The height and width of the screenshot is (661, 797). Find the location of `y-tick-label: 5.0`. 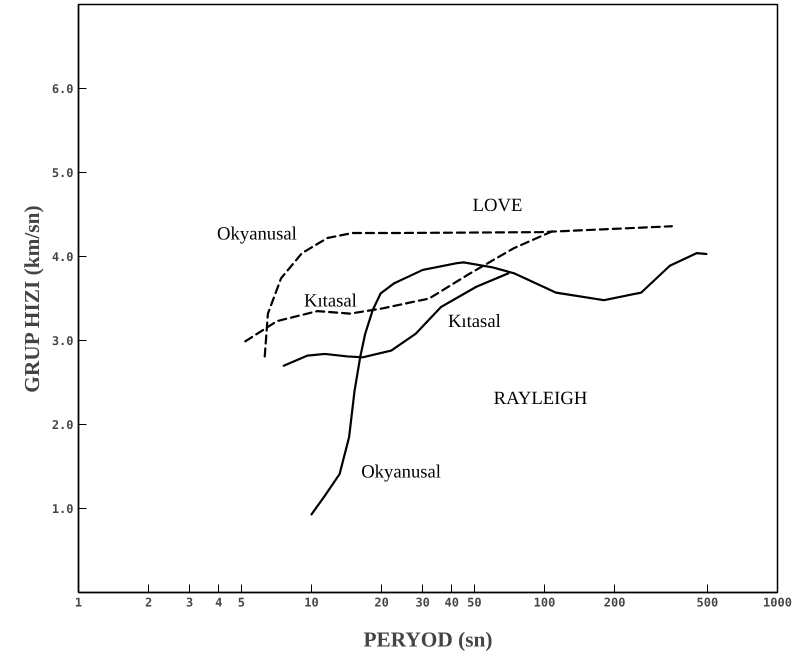

y-tick-label: 5.0 is located at coordinates (63, 173).